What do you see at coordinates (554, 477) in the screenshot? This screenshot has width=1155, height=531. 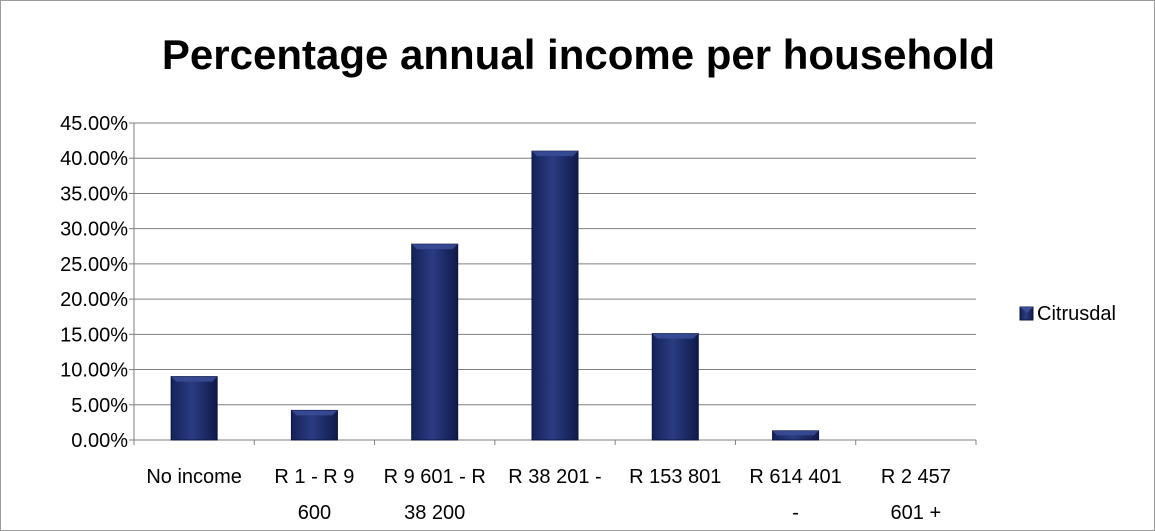 I see `x-tick-label: R 38 201 -` at bounding box center [554, 477].